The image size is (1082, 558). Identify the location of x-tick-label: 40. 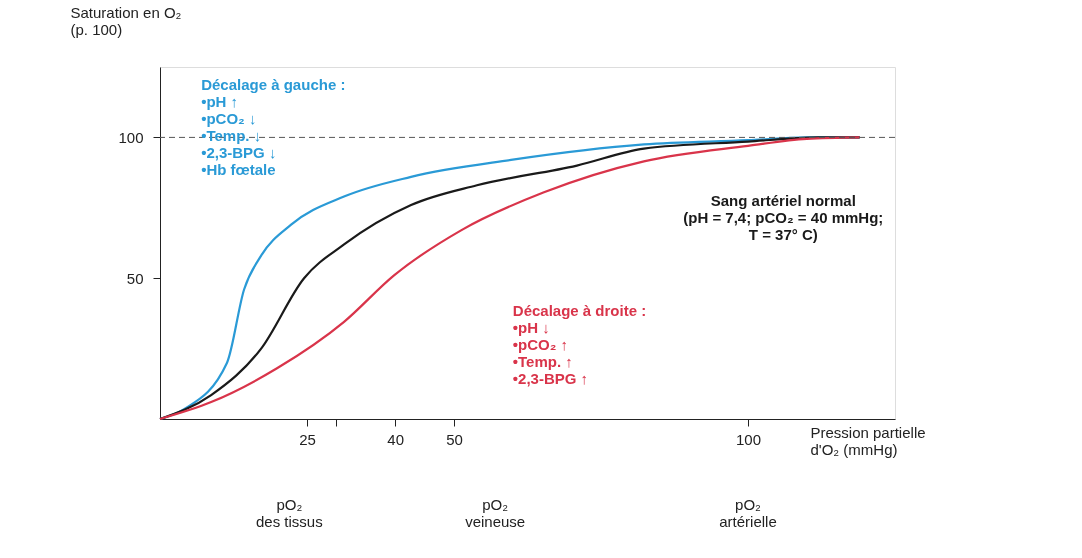
(396, 439).